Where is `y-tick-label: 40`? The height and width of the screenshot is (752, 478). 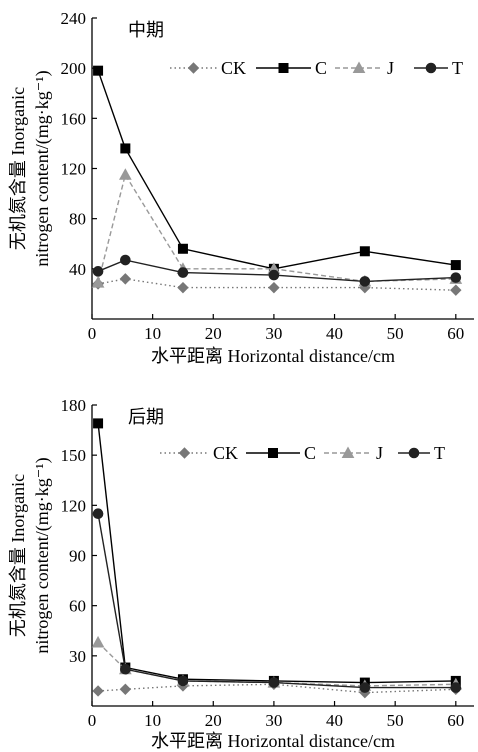
y-tick-label: 40 is located at coordinates (77, 269).